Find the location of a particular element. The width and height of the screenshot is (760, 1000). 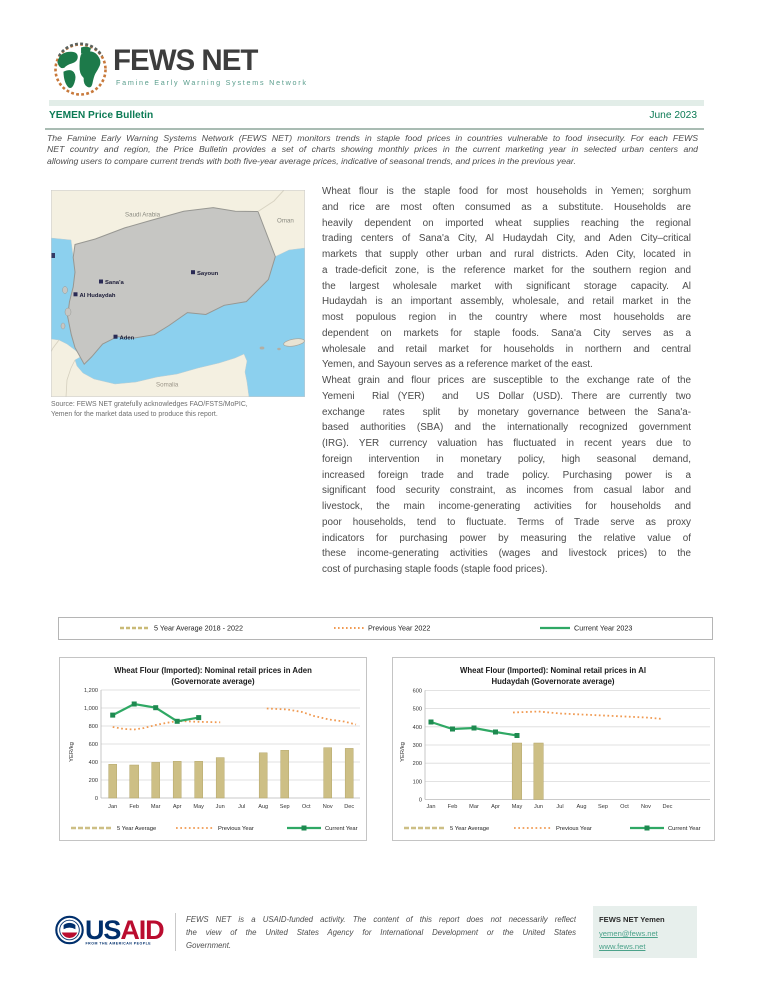

svg-text: USAID is located at coordinates (124, 930).